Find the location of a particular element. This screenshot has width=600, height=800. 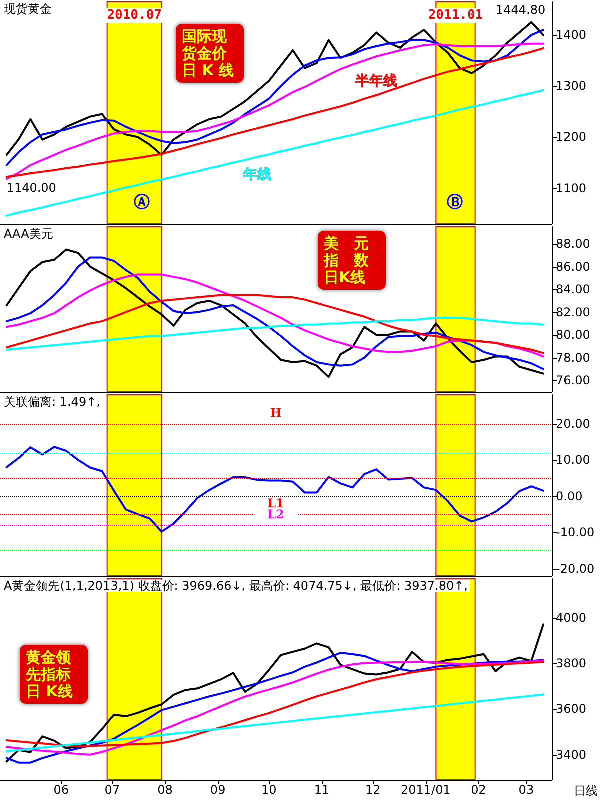

band-label: 2010.07 is located at coordinates (134, 16).